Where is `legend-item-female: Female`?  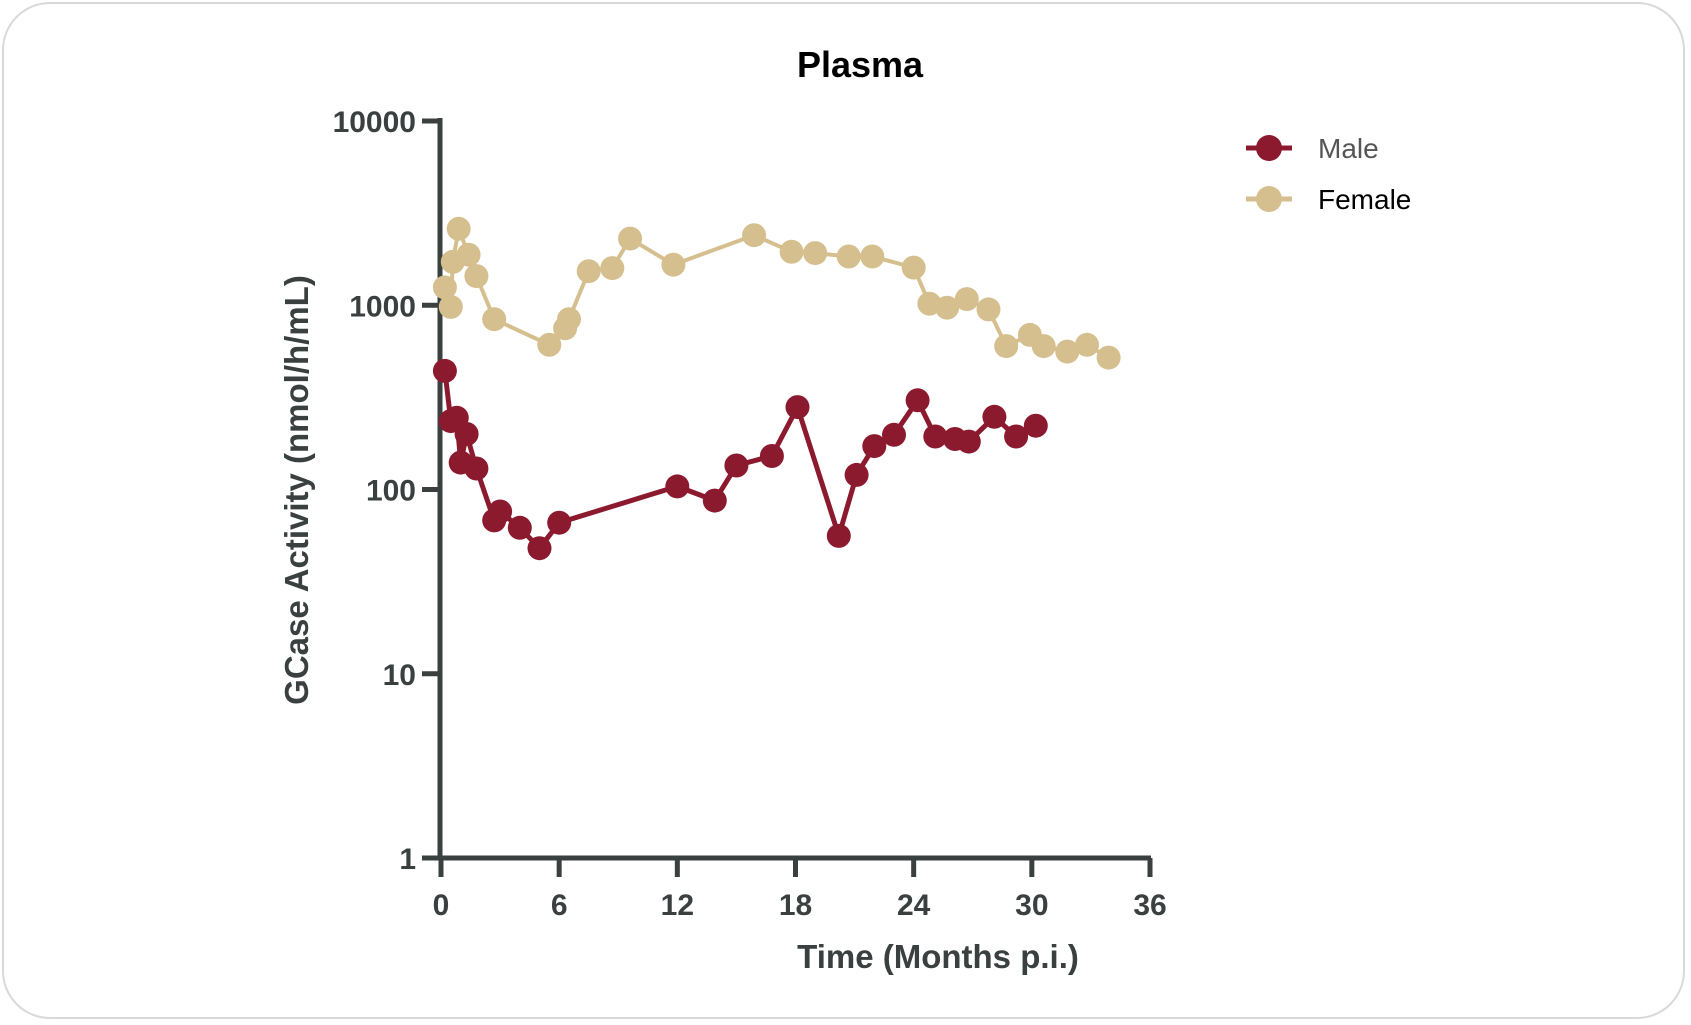
legend-item-female: Female is located at coordinates (1328, 199).